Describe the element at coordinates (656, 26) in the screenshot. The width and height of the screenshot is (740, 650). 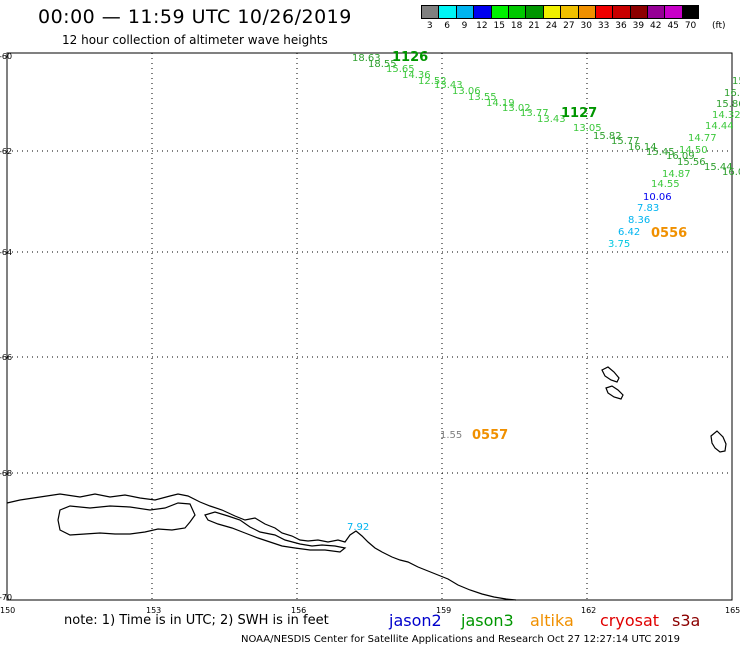
I see `scale-label: 42` at that location.